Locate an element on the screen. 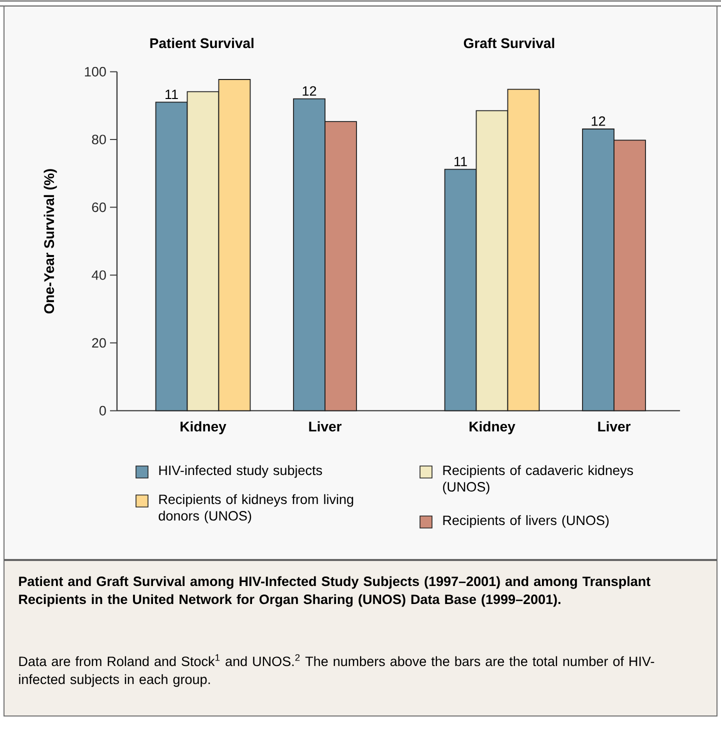 This screenshot has height=738, width=721. chart-title: Patient Survival is located at coordinates (202, 43).